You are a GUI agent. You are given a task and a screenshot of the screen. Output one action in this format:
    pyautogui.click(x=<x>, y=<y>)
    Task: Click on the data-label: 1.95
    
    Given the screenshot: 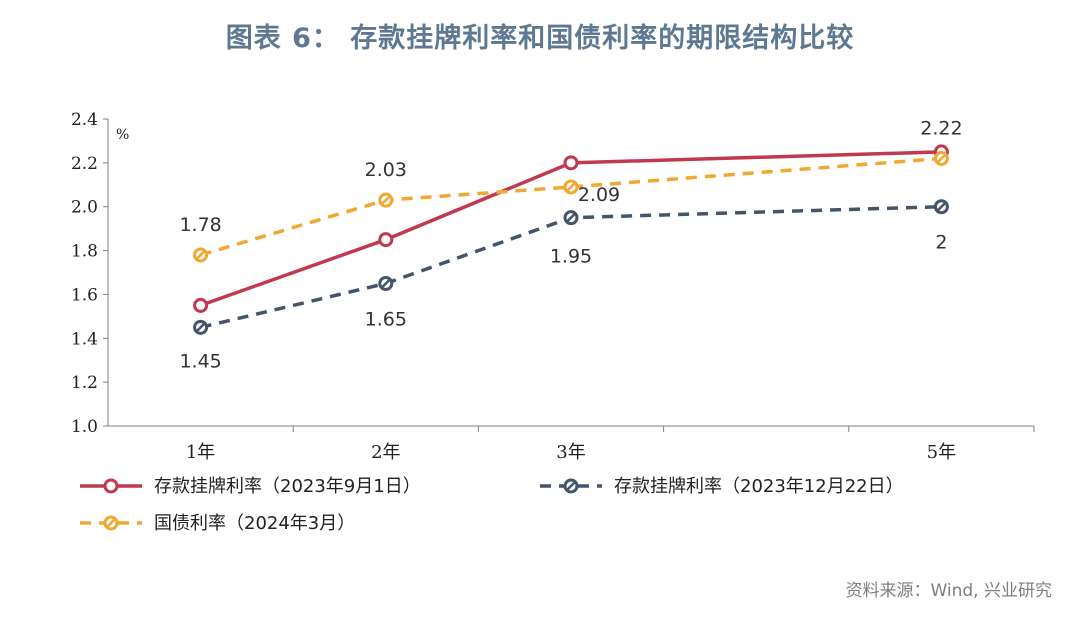 What is the action you would take?
    pyautogui.click(x=571, y=257)
    